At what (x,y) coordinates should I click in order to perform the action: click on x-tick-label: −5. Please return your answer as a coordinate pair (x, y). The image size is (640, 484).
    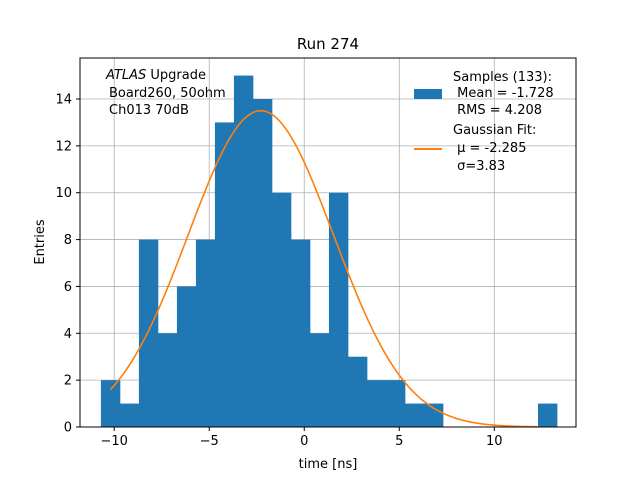
    Looking at the image, I should click on (209, 441).